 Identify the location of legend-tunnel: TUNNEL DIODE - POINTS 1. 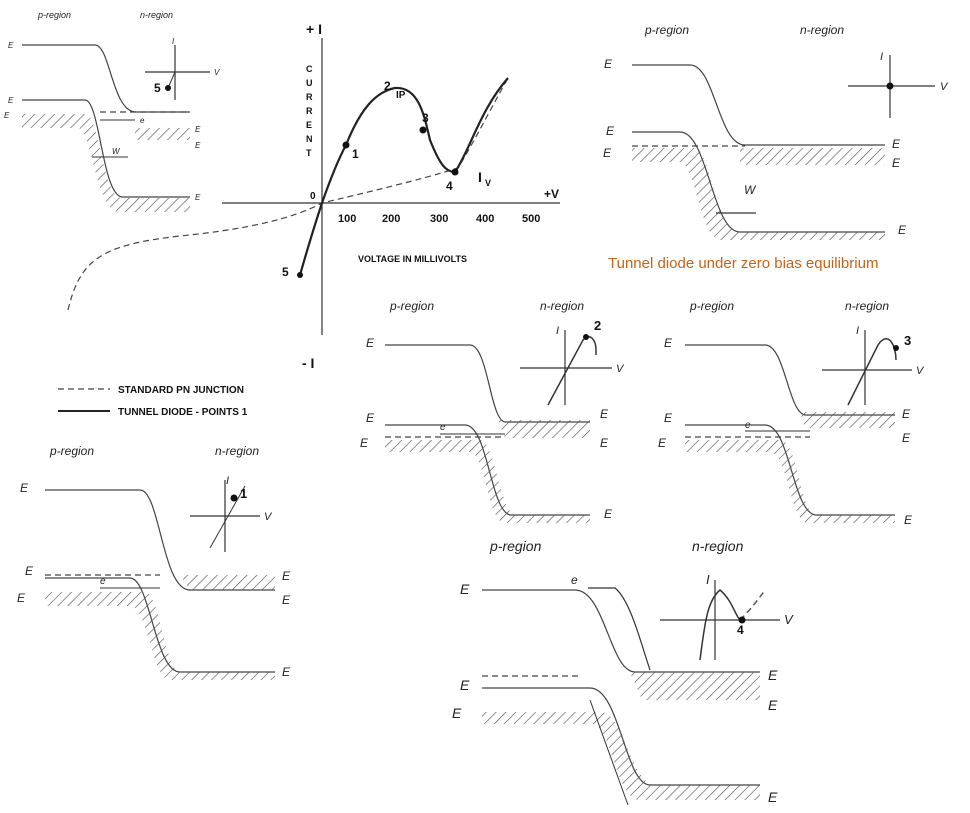
(183, 412).